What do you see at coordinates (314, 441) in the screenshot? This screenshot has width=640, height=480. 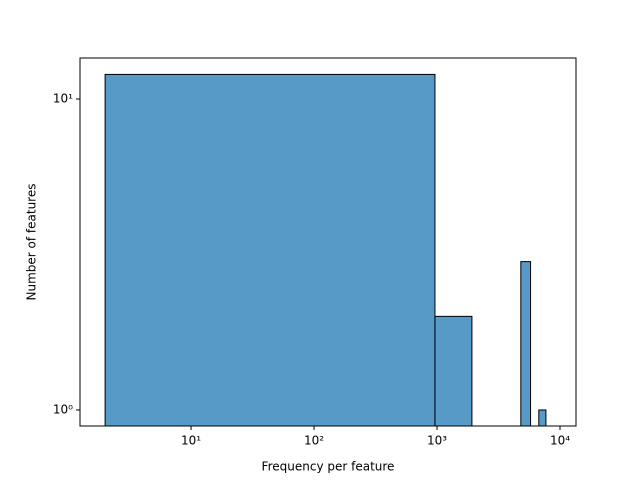 I see `x-tick-label: 10²` at bounding box center [314, 441].